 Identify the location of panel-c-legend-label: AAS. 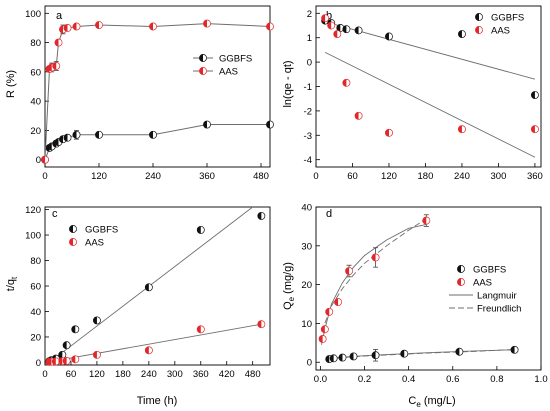
(94, 243).